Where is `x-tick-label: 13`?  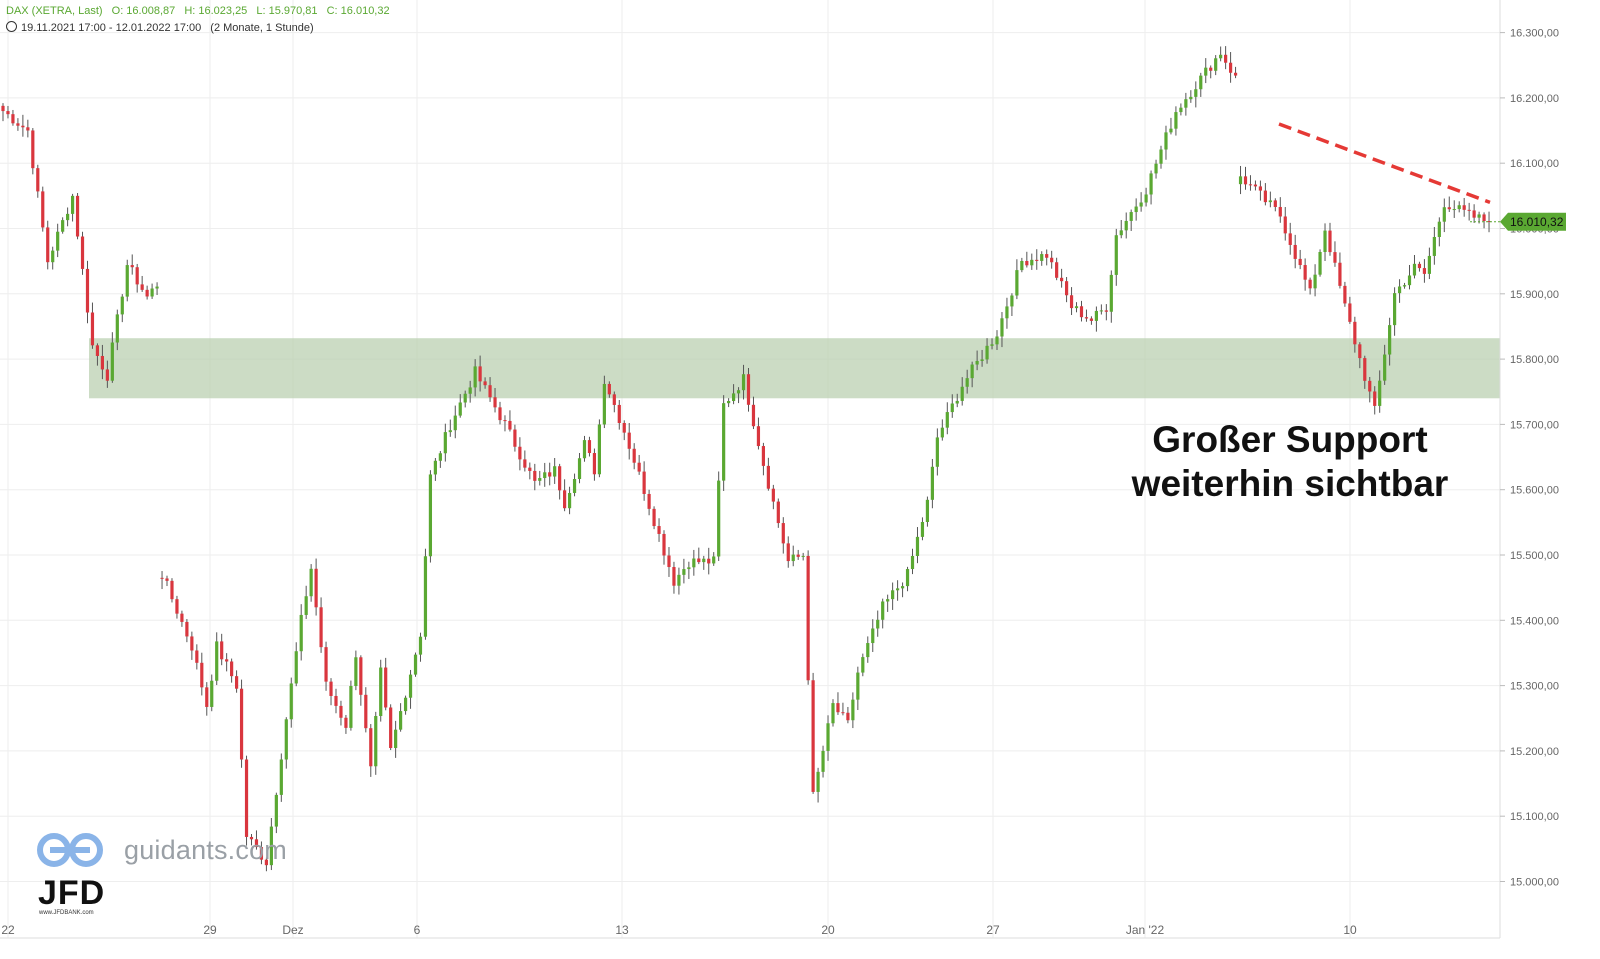 x-tick-label: 13 is located at coordinates (622, 930).